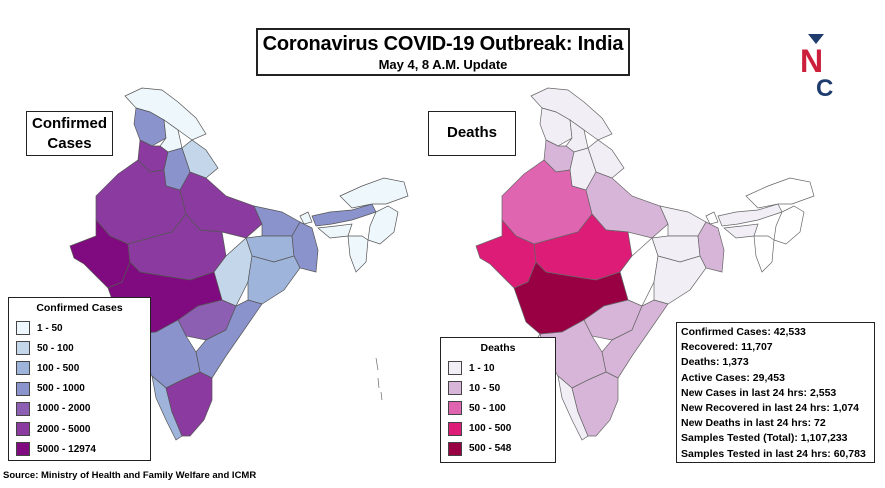  Describe the element at coordinates (753, 423) in the screenshot. I see `stat-line: New Deaths in last 24 hrs: 72` at that location.